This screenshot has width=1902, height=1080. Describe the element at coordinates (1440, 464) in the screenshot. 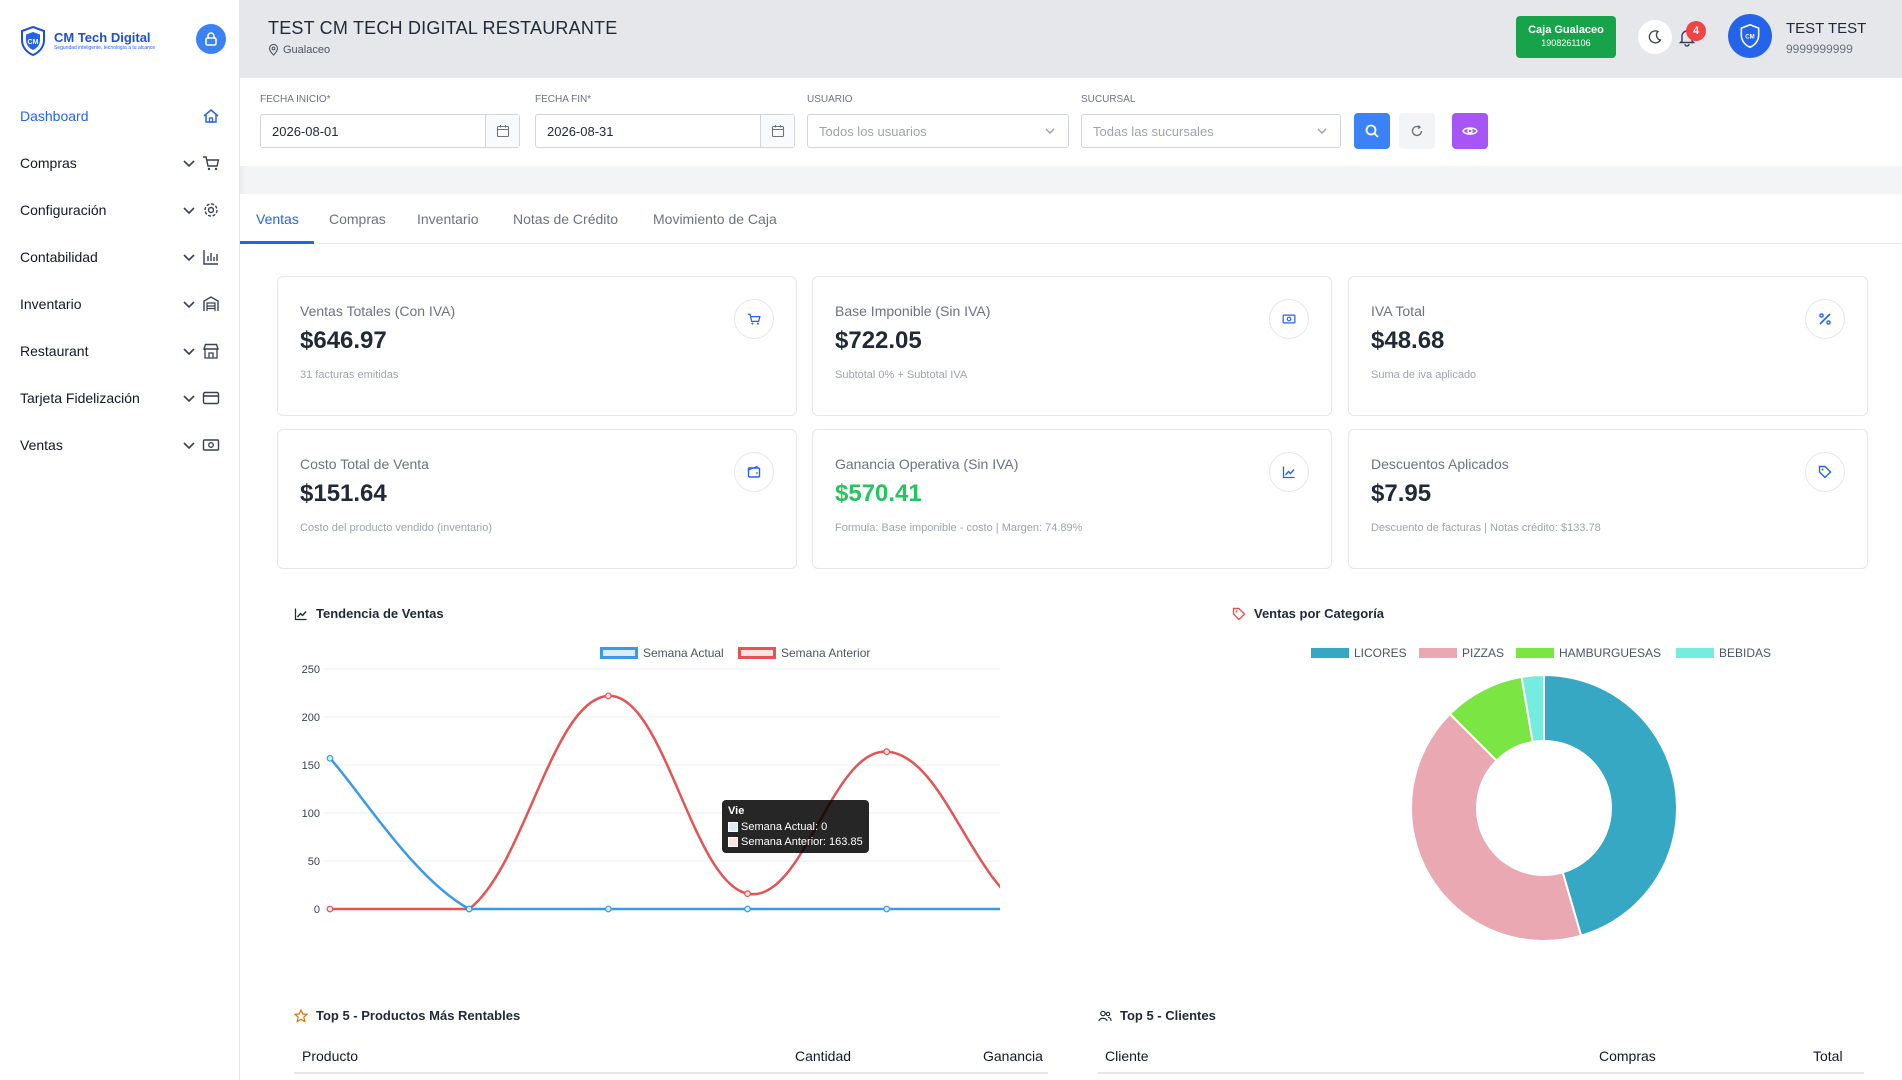

I see `kpi-label: Descuentos Aplicados` at that location.